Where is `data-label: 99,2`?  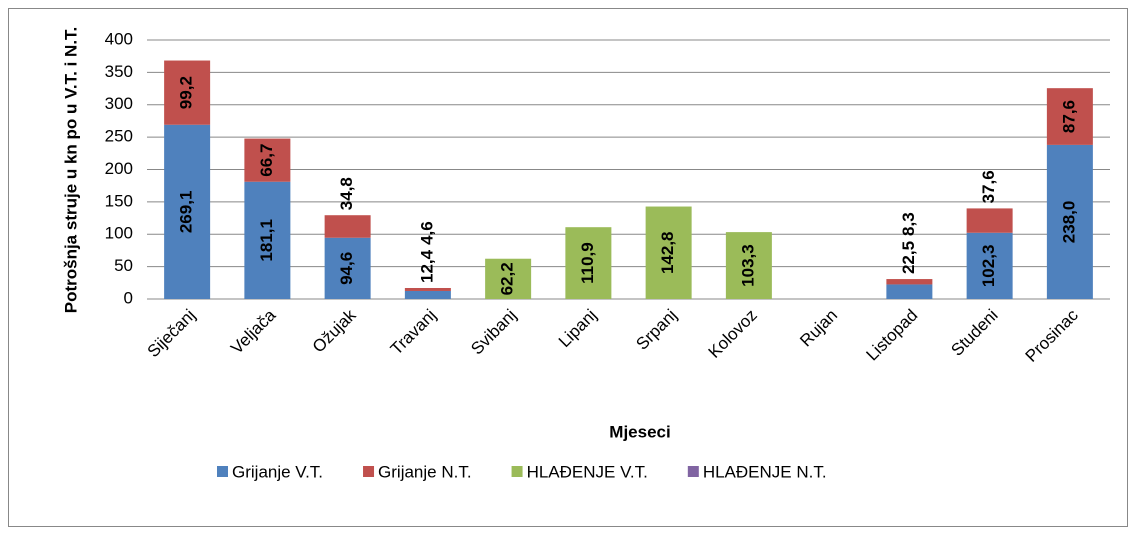
data-label: 99,2 is located at coordinates (186, 92).